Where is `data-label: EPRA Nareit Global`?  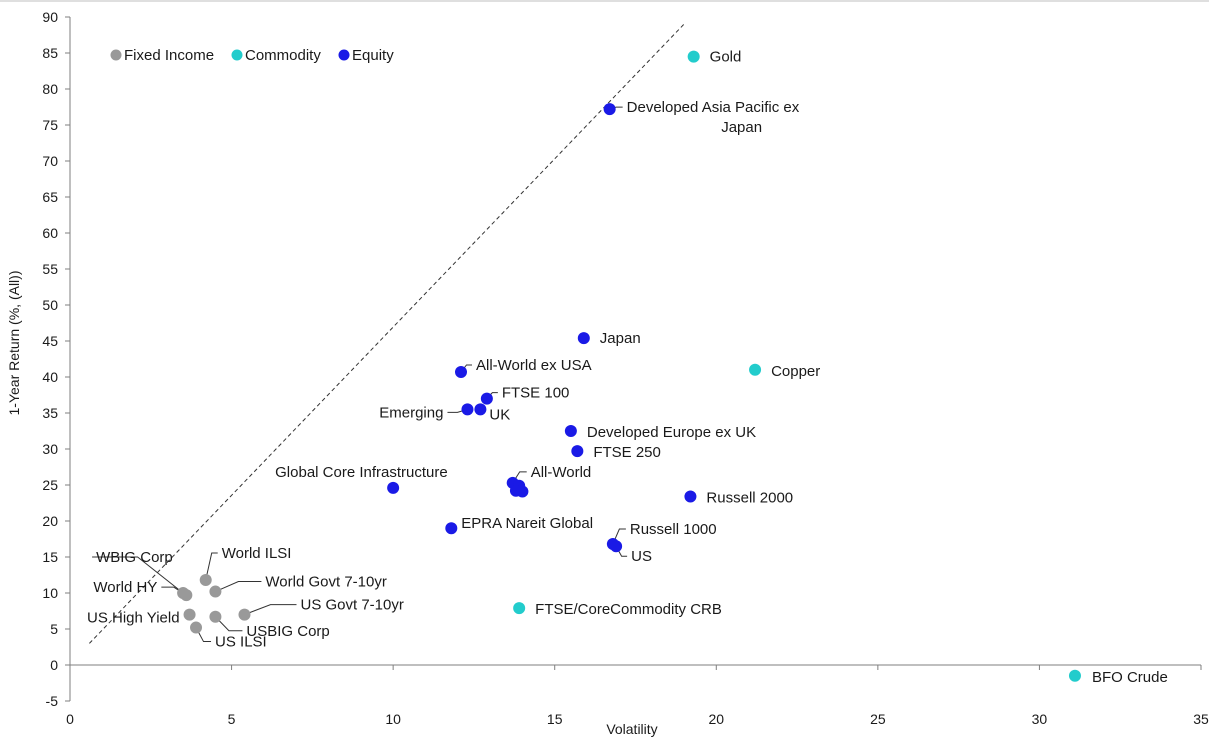 data-label: EPRA Nareit Global is located at coordinates (527, 523).